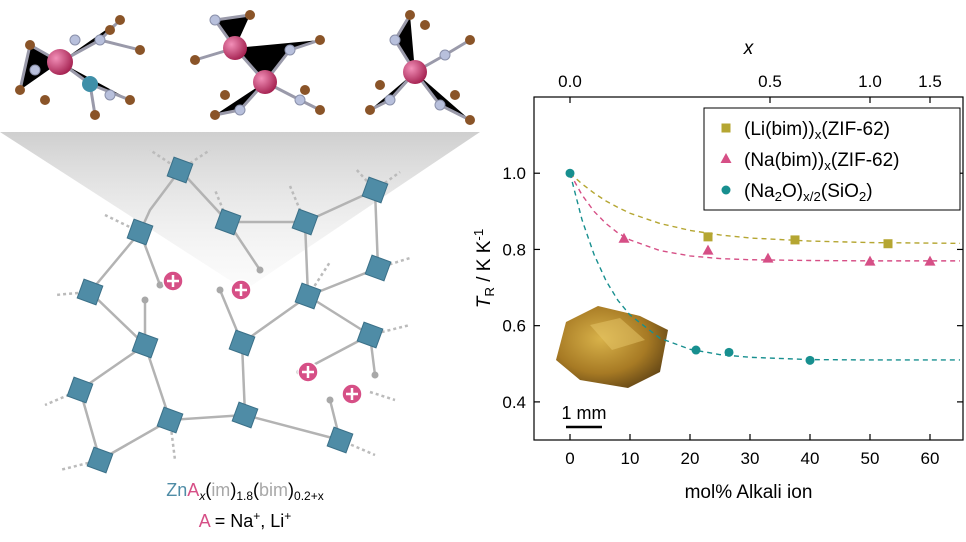  What do you see at coordinates (570, 81) in the screenshot?
I see `x2-tick-label: 0.0` at bounding box center [570, 81].